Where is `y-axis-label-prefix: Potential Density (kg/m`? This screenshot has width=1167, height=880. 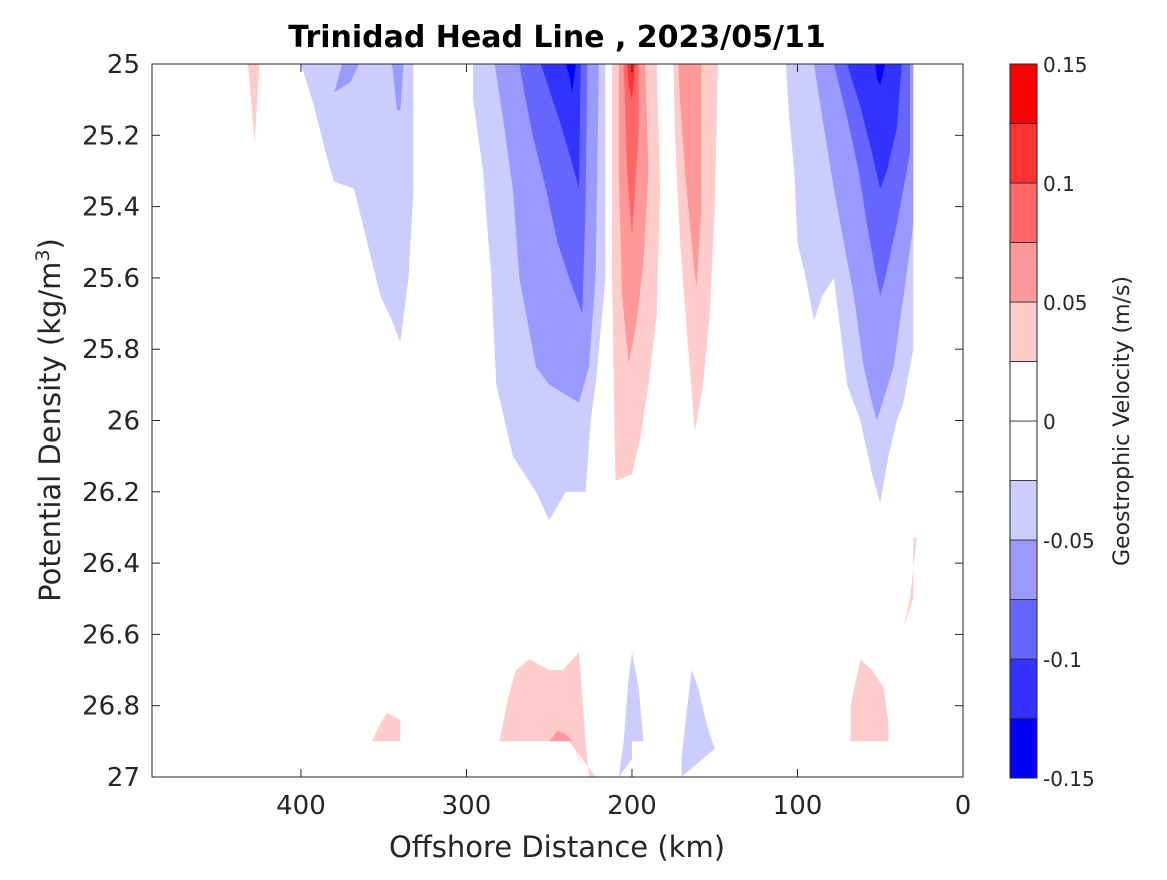
y-axis-label-prefix: Potential Density (kg/m is located at coordinates (50, 432).